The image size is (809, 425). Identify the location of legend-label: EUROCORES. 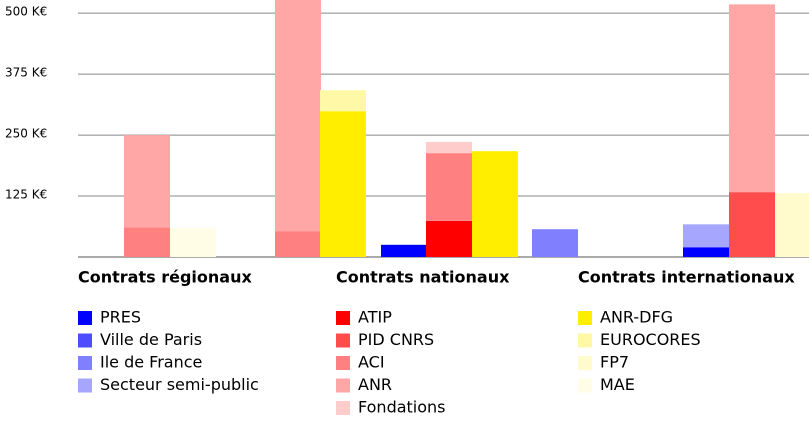
(650, 339).